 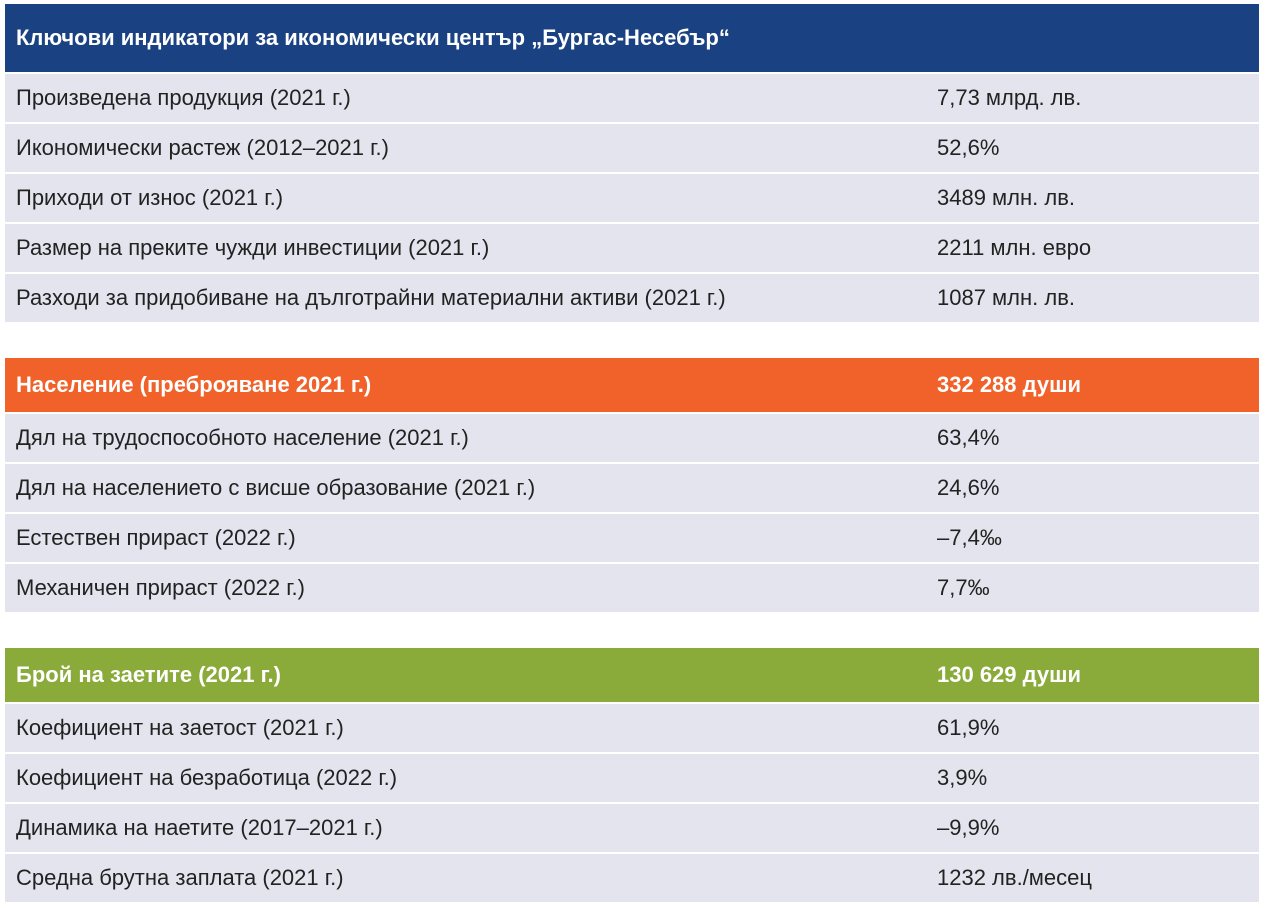 What do you see at coordinates (632, 148) in the screenshot?
I see `table-row: Икономически растеж (2012–2021 г.) 52,6%` at bounding box center [632, 148].